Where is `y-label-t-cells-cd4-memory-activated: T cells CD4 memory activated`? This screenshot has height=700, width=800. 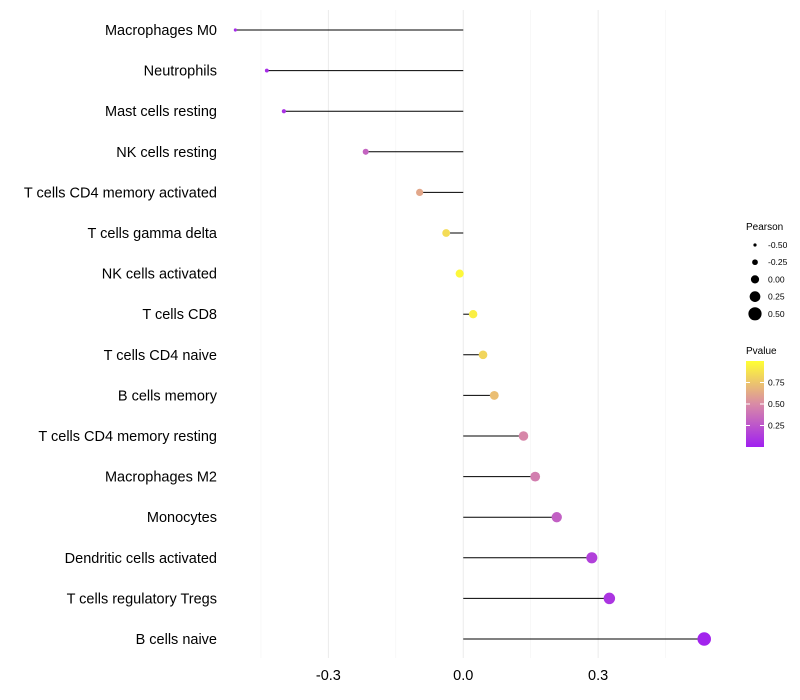
y-label-t-cells-cd4-memory-activated: T cells CD4 memory activated is located at coordinates (120, 193).